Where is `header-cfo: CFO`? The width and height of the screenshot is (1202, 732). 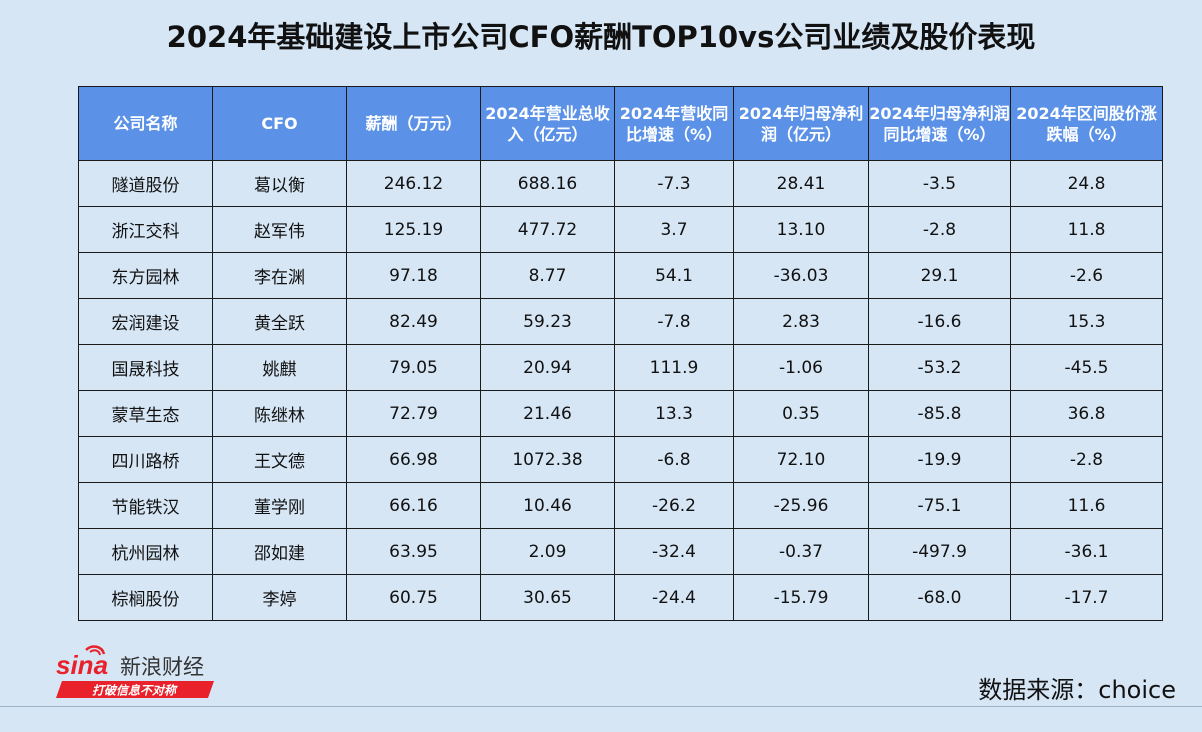 header-cfo: CFO is located at coordinates (279, 123).